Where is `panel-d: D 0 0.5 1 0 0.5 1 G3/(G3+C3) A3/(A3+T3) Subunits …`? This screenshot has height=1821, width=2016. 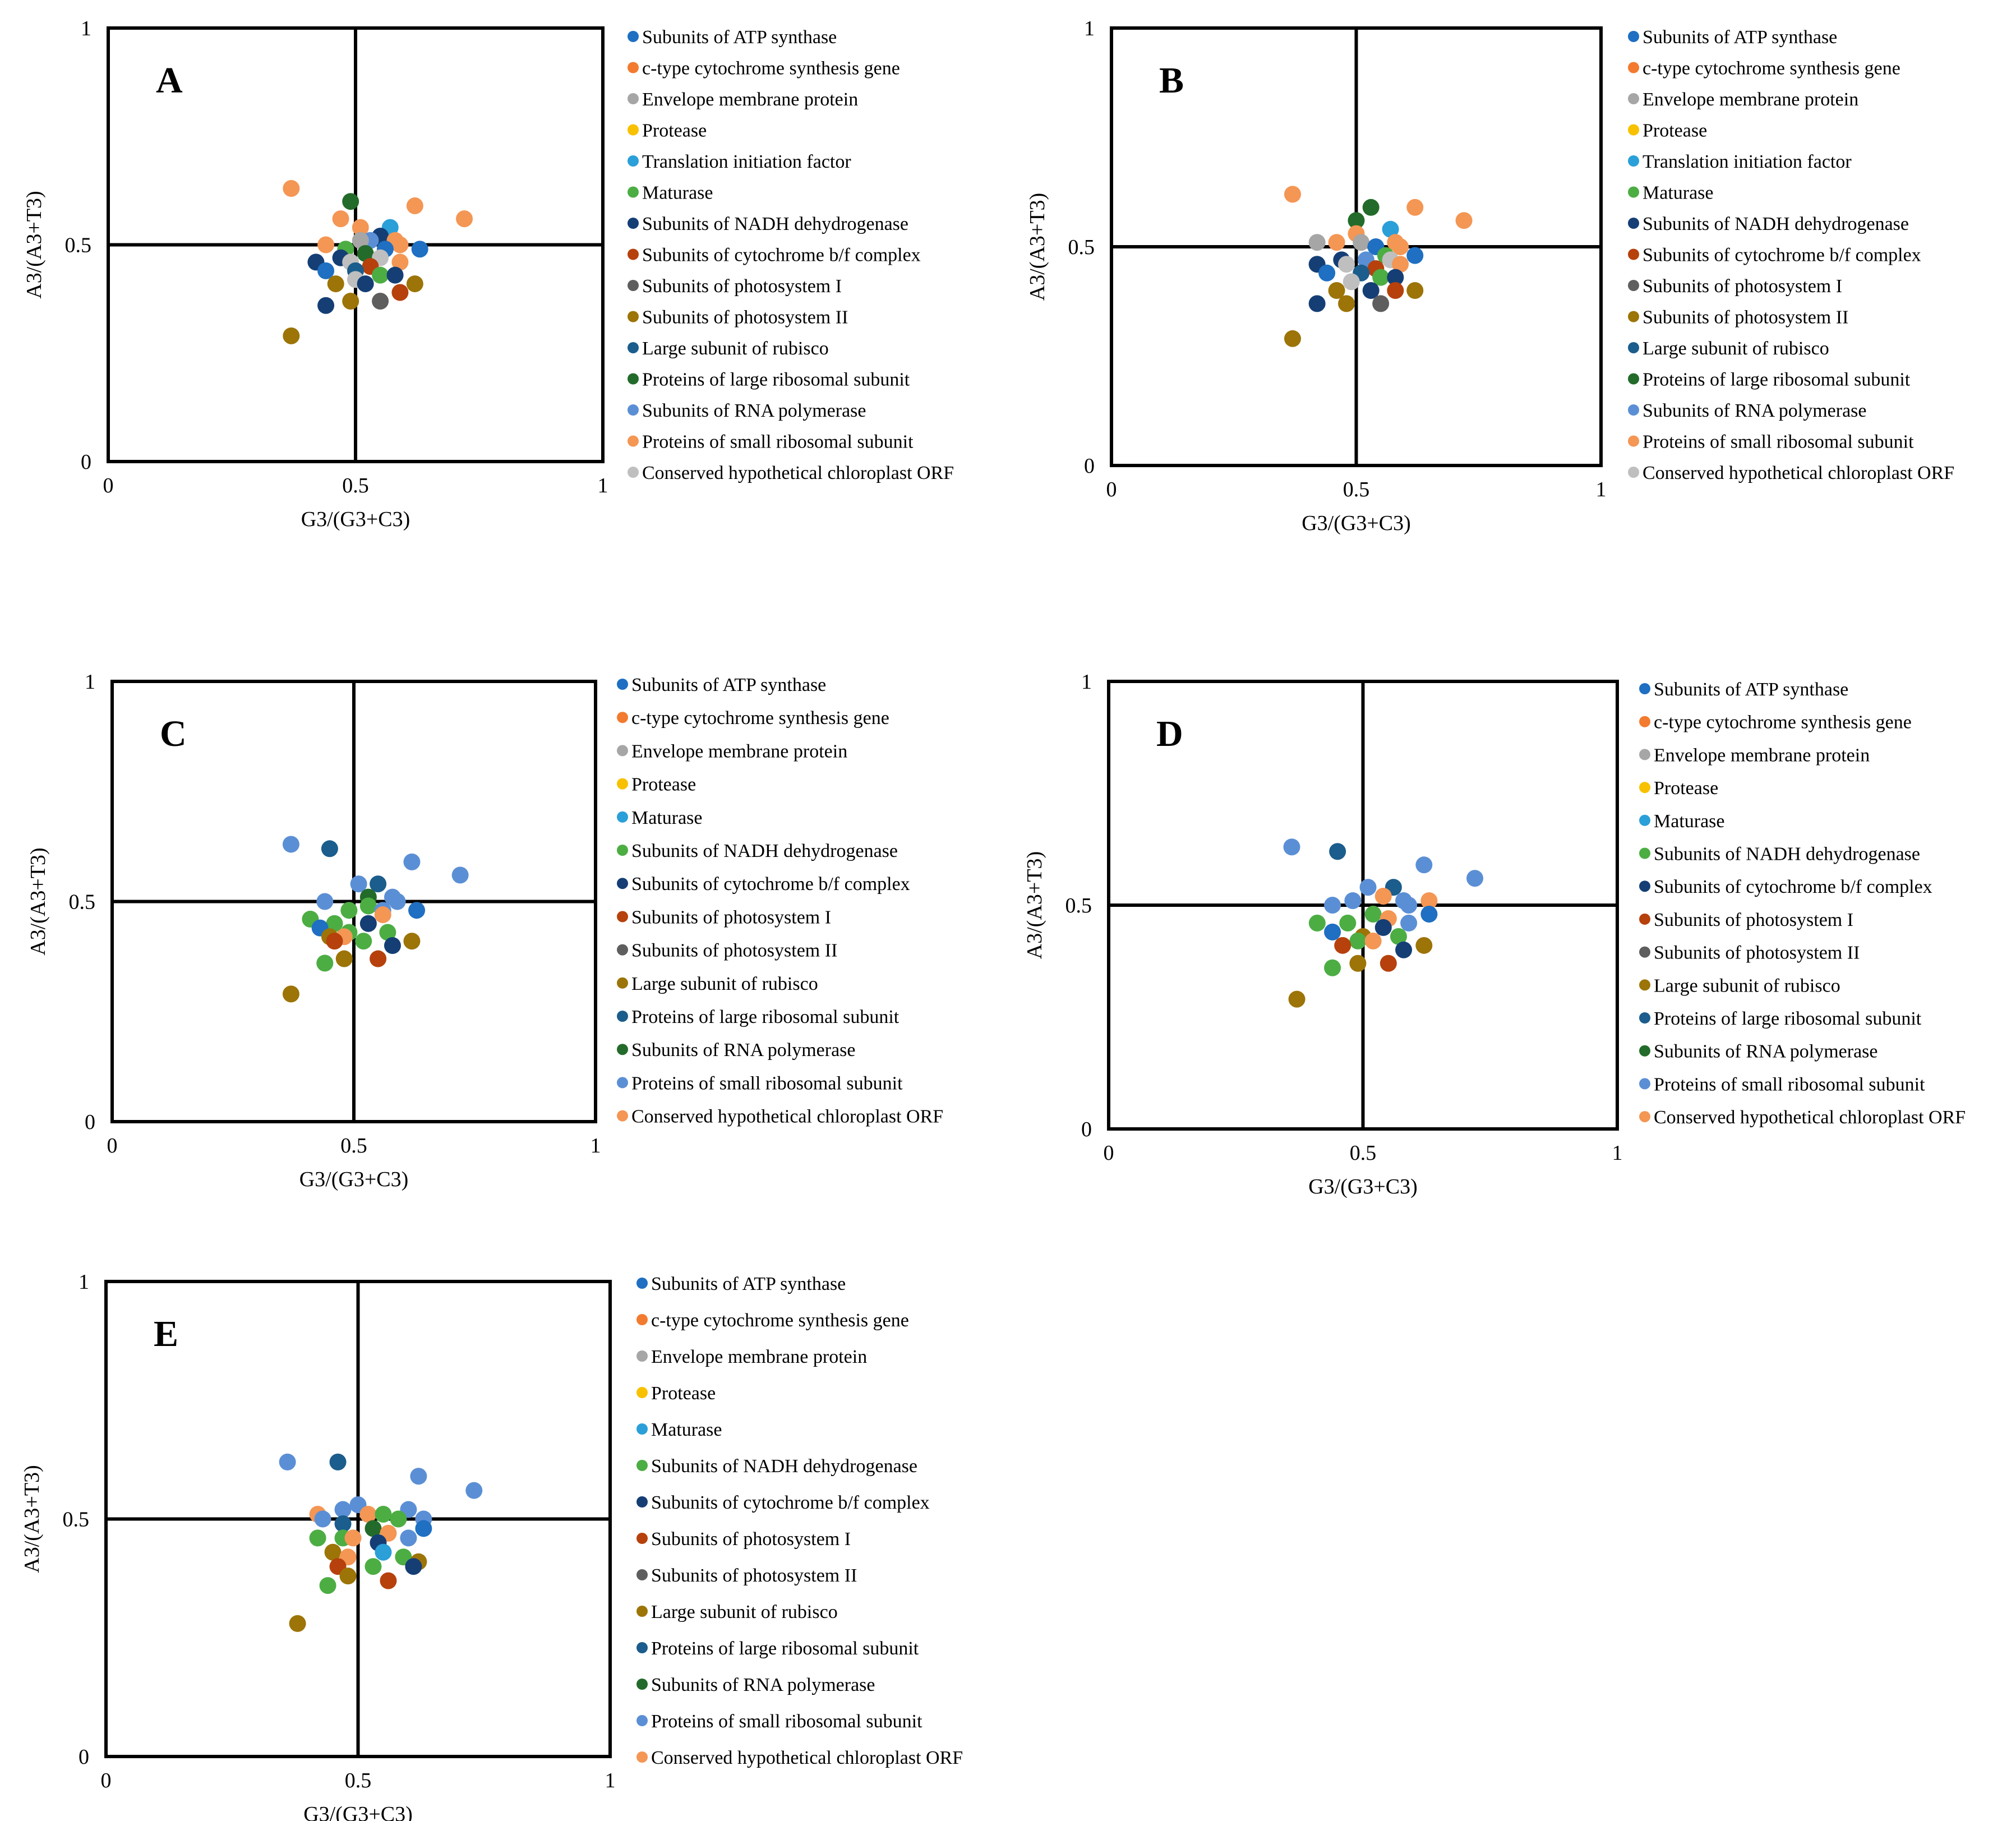 panel-d: D 0 0.5 1 0 0.5 1 G3/(G3+C3) A3/(A3+T3) Subunits … is located at coordinates (1494, 934).